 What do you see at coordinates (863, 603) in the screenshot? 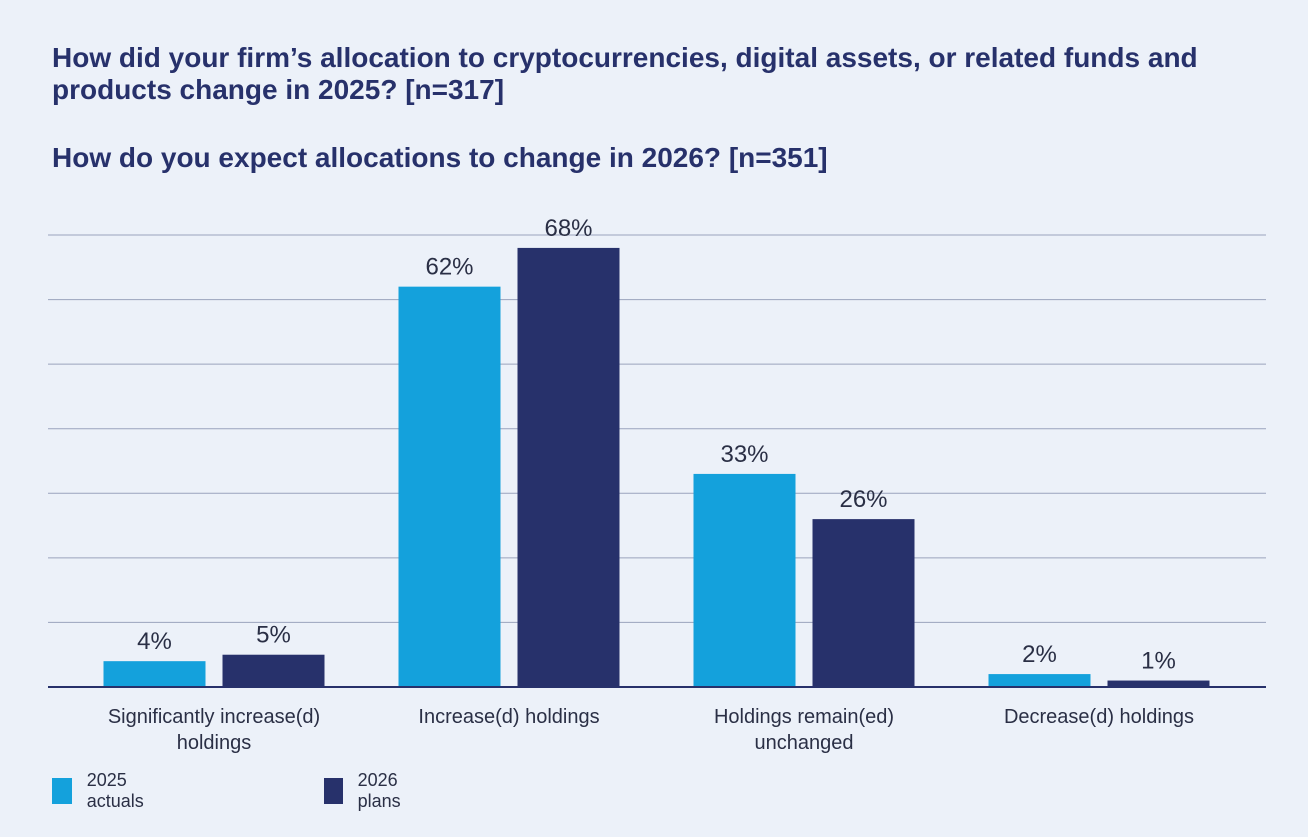
I see `bar-2026-unchanged` at bounding box center [863, 603].